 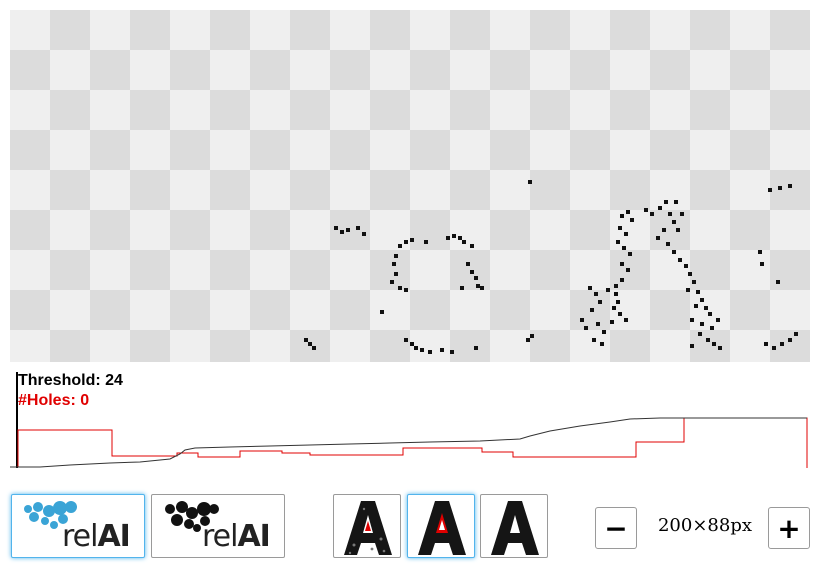 I want to click on count-curve, so click(x=408, y=442).